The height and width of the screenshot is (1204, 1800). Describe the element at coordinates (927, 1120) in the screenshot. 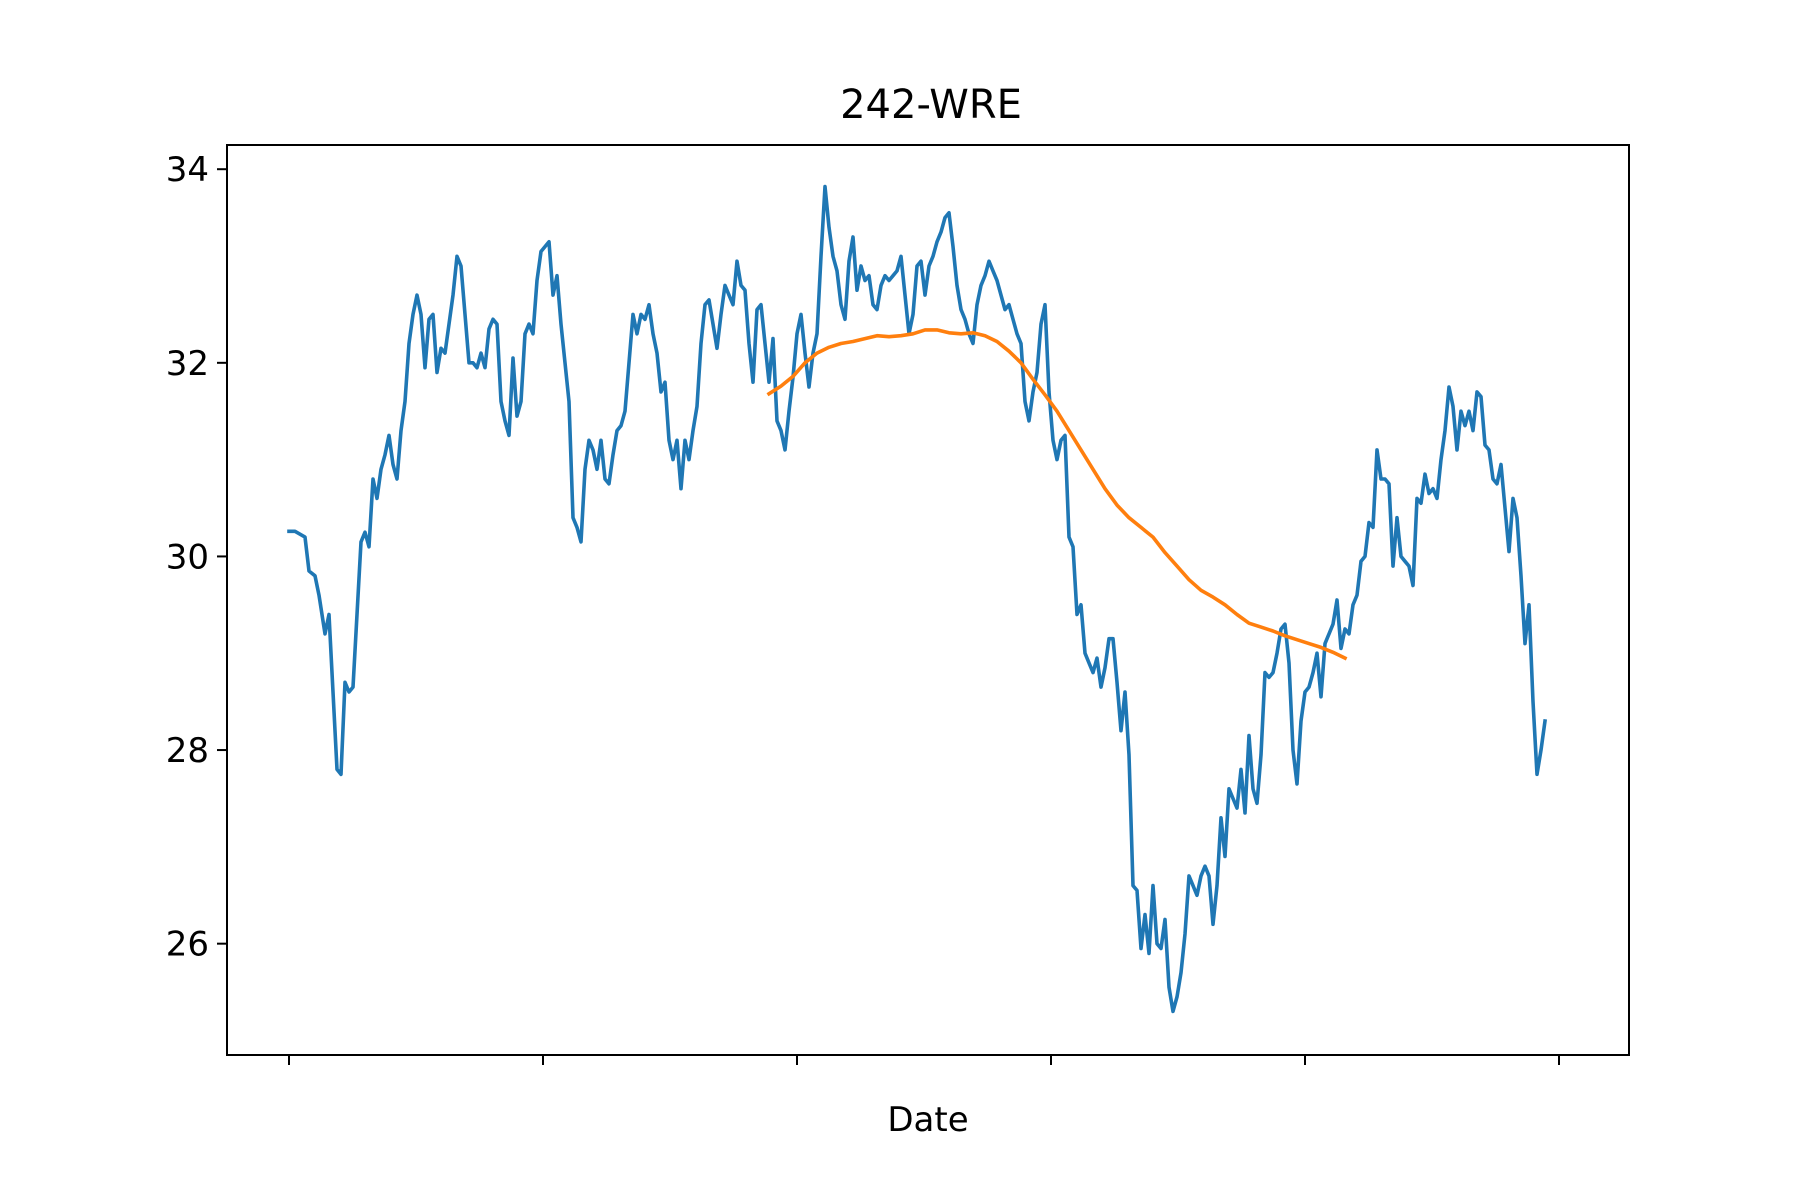

I see `x-axis-label: Date` at that location.